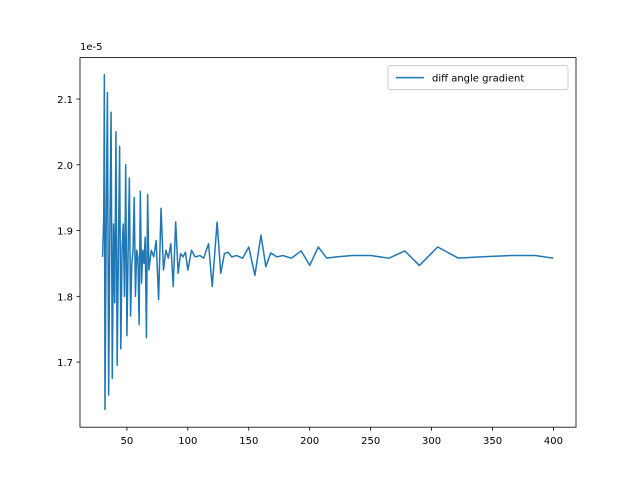 This screenshot has width=640, height=480. Describe the element at coordinates (65, 297) in the screenshot. I see `y-tick-label: 1.8` at that location.